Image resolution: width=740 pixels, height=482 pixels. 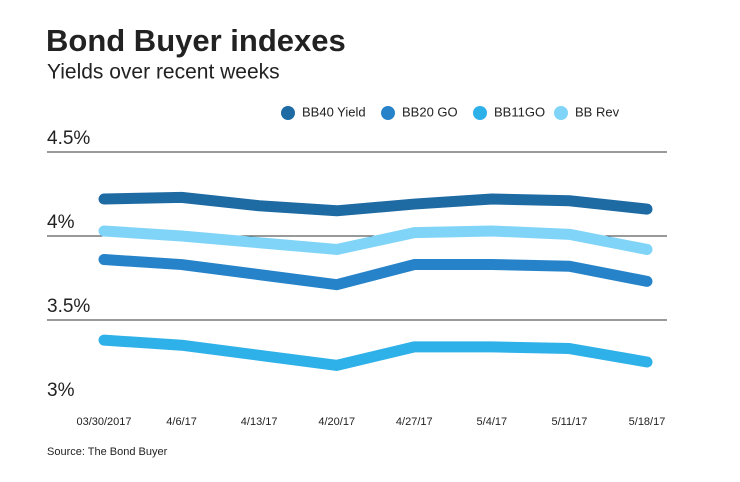 What do you see at coordinates (181, 422) in the screenshot?
I see `x-tick-label: 4/6/17` at bounding box center [181, 422].